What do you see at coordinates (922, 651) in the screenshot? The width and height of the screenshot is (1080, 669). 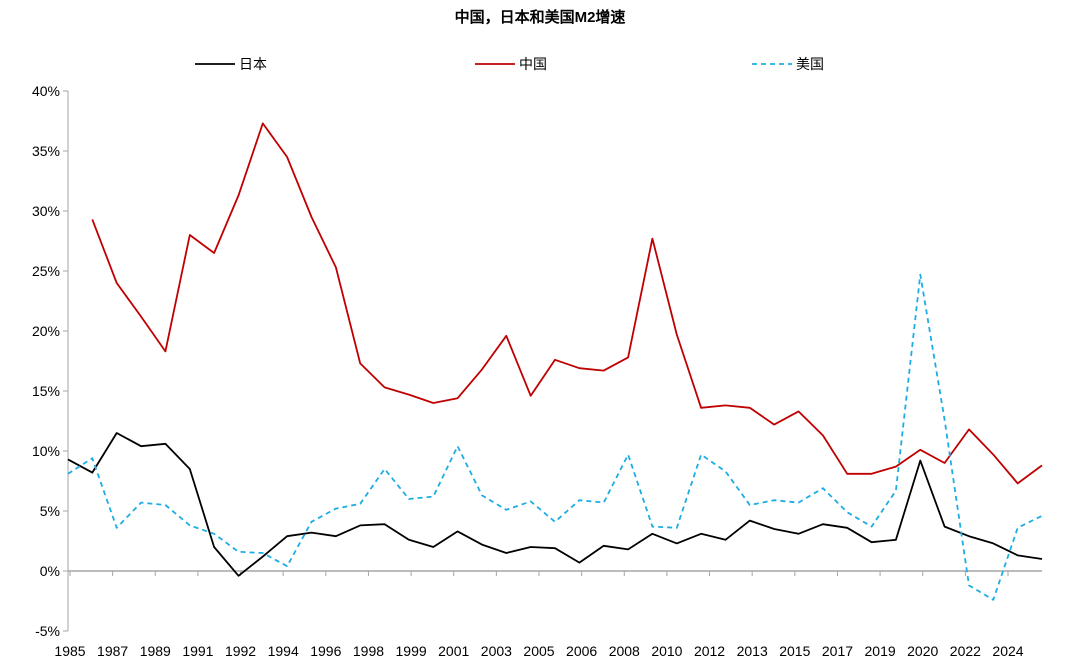 I see `x-tick-label: 2020` at bounding box center [922, 651].